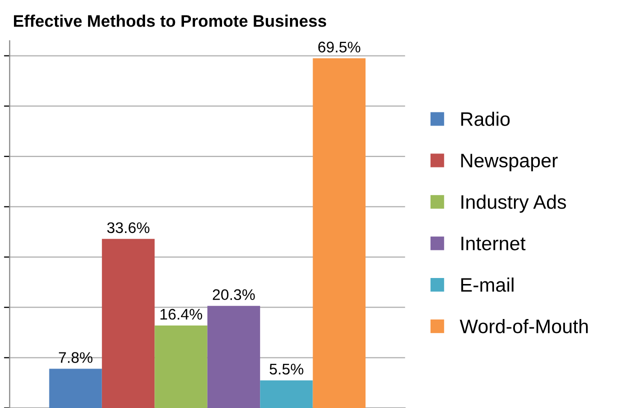 The image size is (643, 408). I want to click on data-label: 5.5%, so click(287, 369).